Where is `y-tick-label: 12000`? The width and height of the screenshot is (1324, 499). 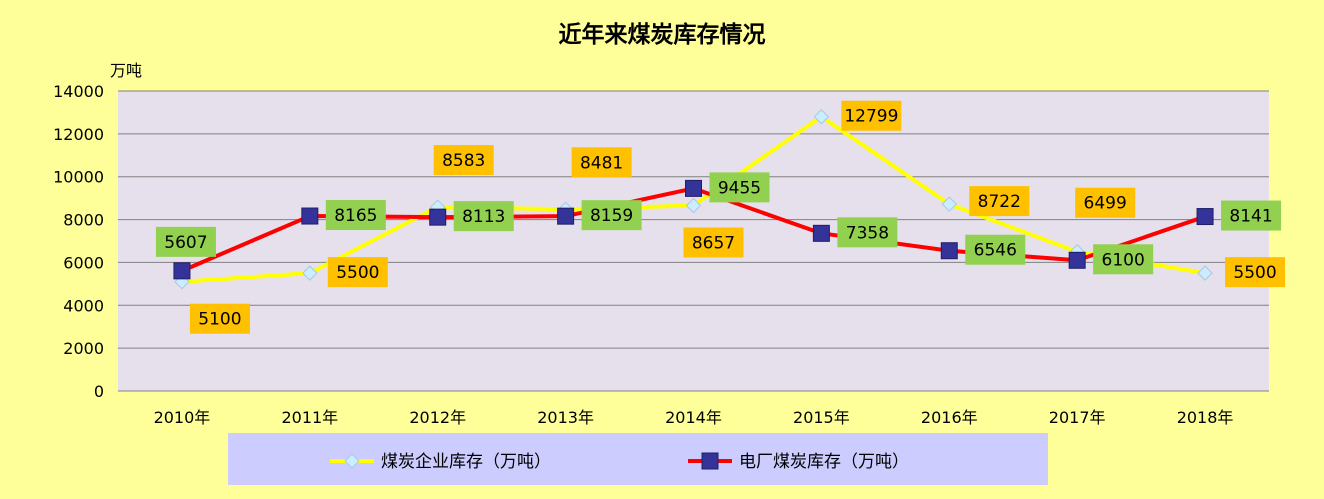 y-tick-label: 12000 is located at coordinates (78, 134).